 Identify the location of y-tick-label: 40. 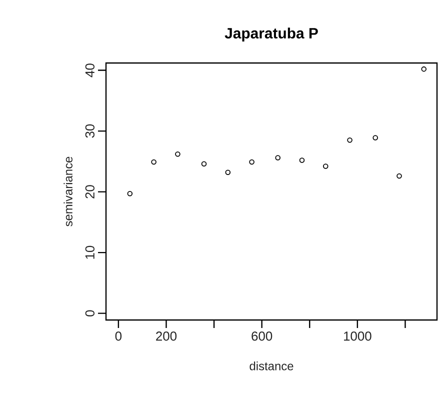
(89, 71).